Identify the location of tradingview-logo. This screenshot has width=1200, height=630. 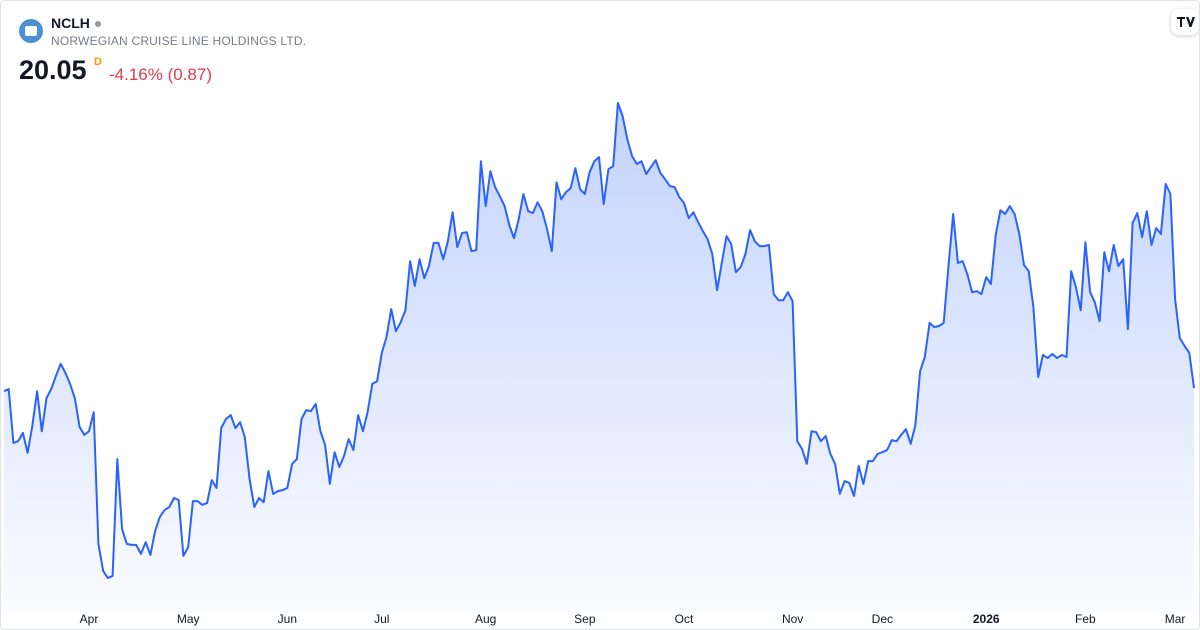
(1185, 22).